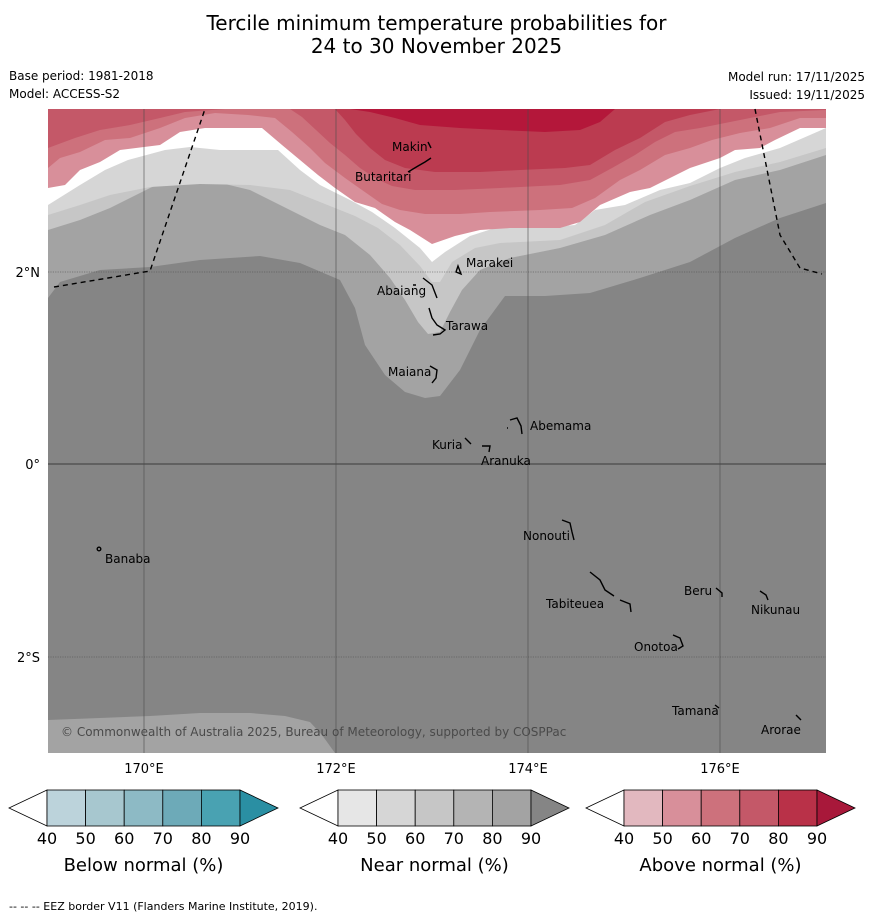 The height and width of the screenshot is (919, 873). What do you see at coordinates (610, 592) in the screenshot?
I see `island-tabiteuea-shape` at bounding box center [610, 592].